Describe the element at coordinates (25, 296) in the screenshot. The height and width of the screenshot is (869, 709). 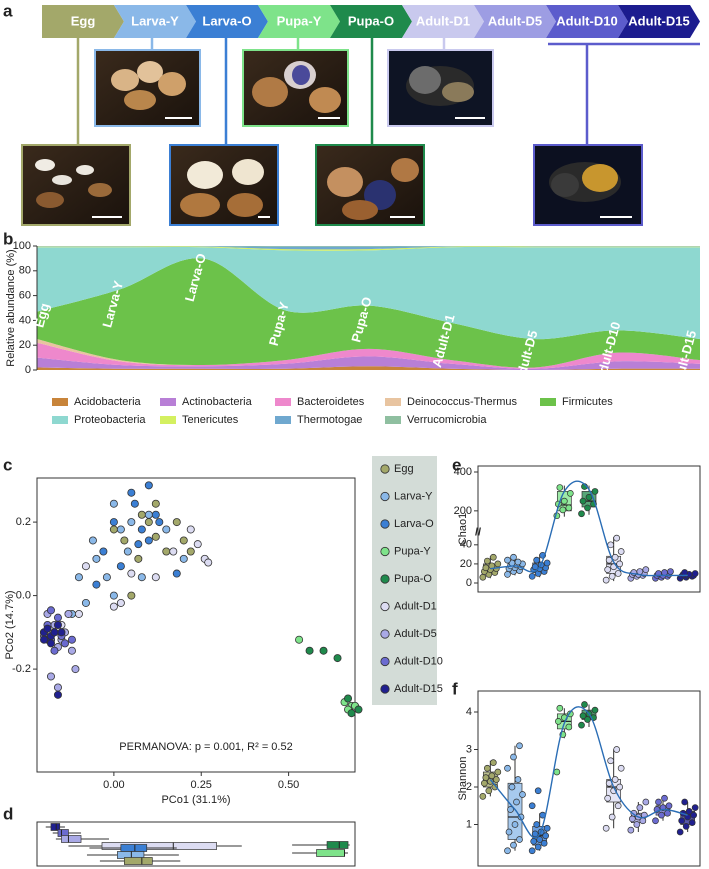
I see `y-tick-label: 60` at that location.